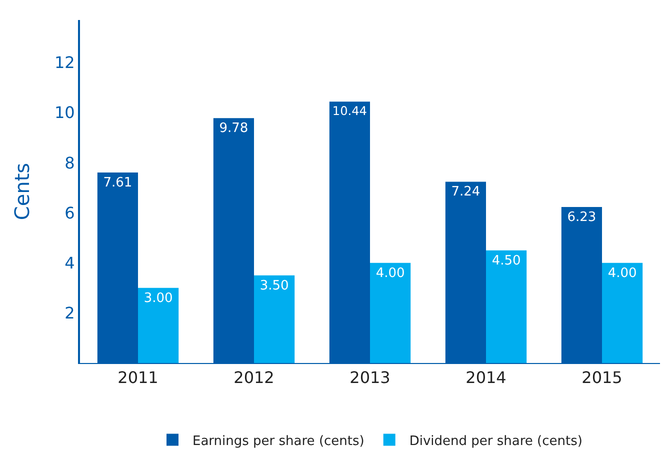  Describe the element at coordinates (22, 191) in the screenshot. I see `y-axis-title: Cents` at that location.